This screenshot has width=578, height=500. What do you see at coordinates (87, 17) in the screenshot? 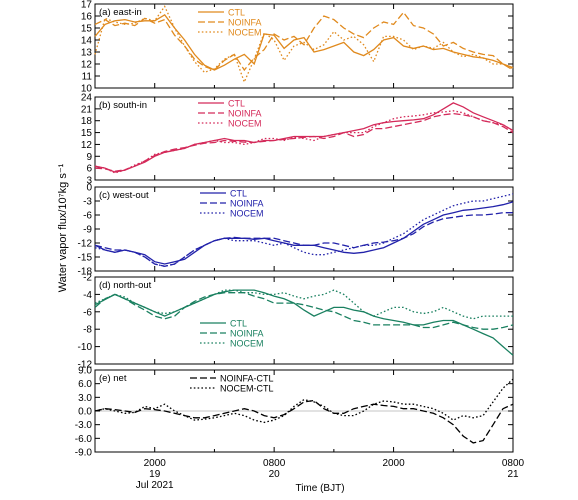
I see `y-tick-label: 16` at bounding box center [87, 17].